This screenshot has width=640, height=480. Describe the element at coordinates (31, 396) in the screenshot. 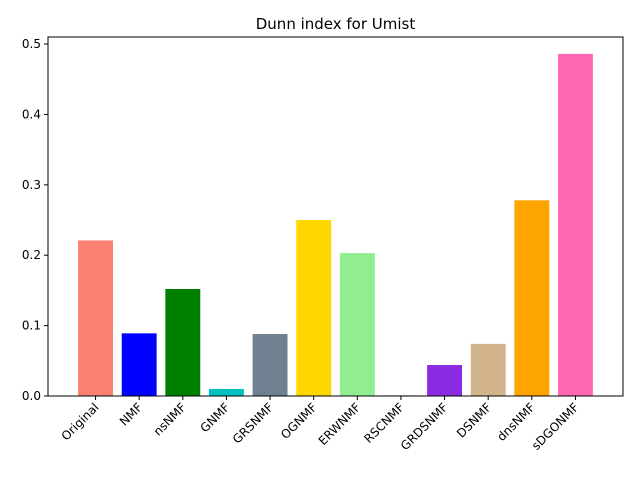

I see `y-tick-label: 0.0` at that location.